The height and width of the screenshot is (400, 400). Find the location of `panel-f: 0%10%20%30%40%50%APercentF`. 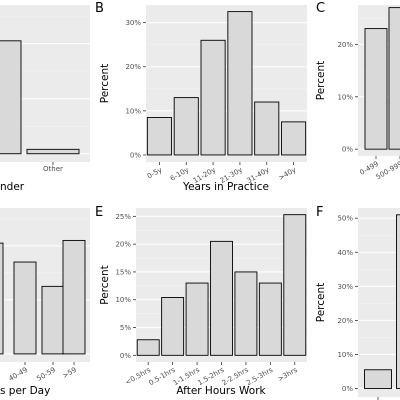

panel-f: 0%10%20%30%40%50%APercentF is located at coordinates (357, 302).